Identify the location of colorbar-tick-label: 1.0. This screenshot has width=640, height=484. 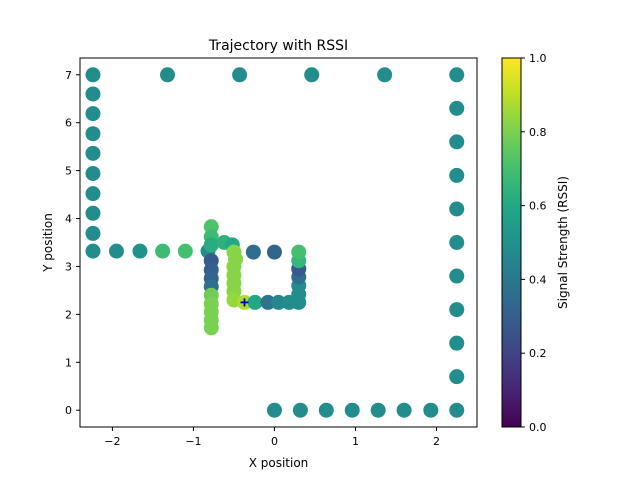
(538, 58).